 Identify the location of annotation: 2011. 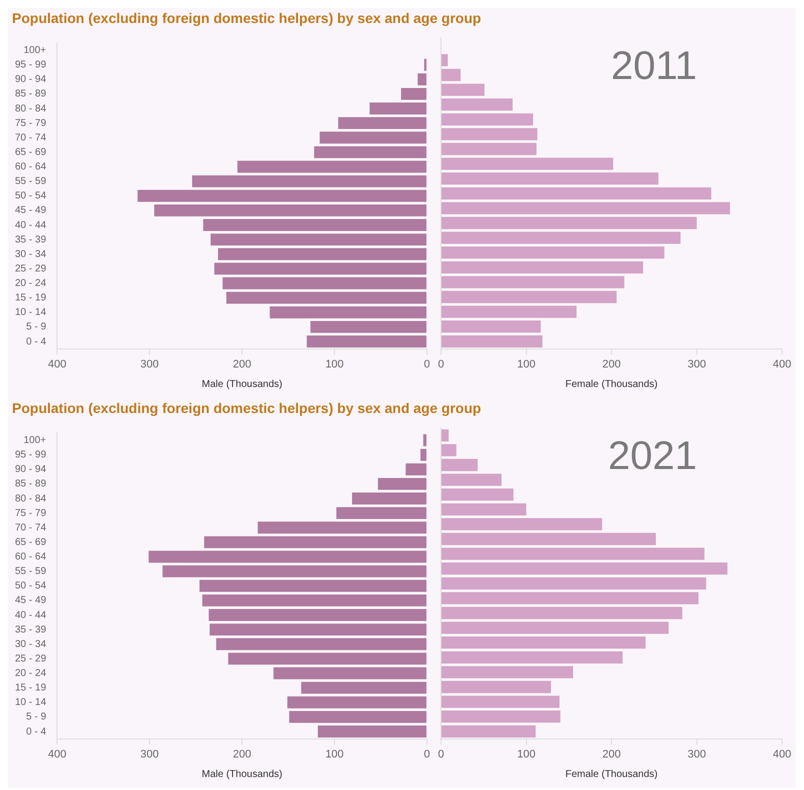
(653, 66).